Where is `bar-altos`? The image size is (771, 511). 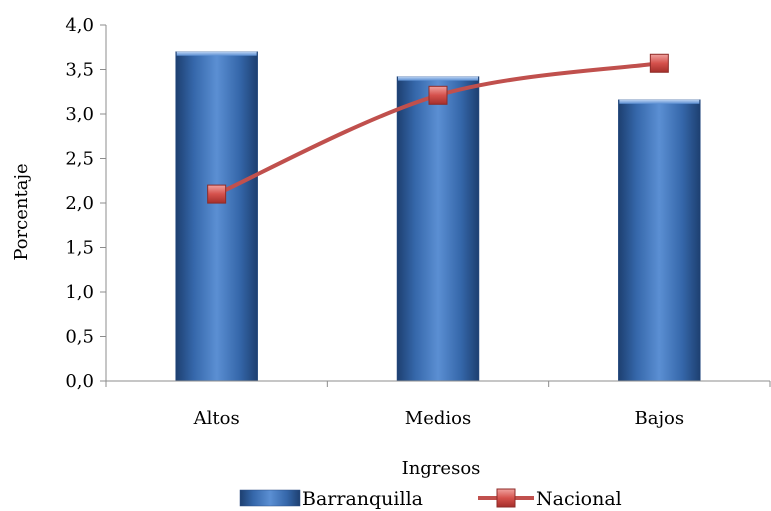 bar-altos is located at coordinates (216, 216).